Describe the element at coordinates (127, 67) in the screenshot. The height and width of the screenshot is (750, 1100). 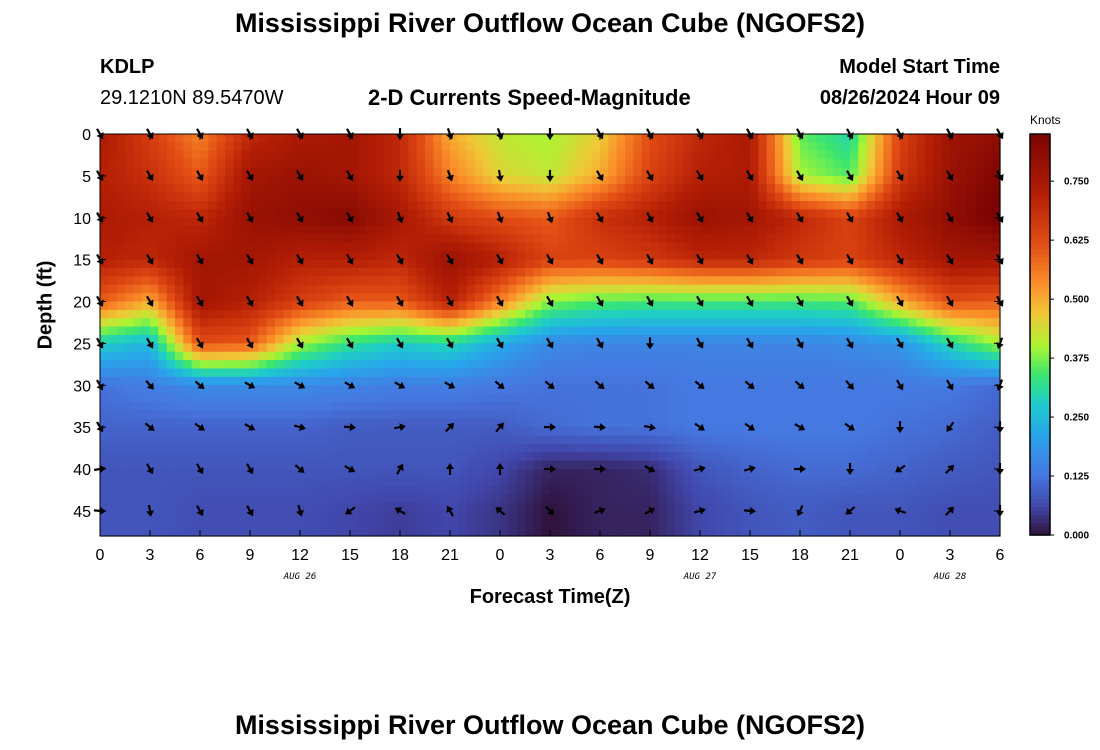
I see `station-id: KDLP` at that location.